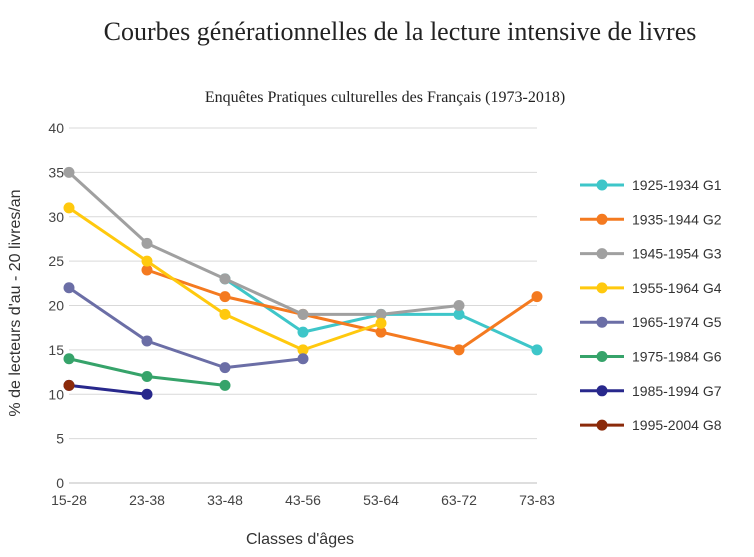  Describe the element at coordinates (677, 185) in the screenshot. I see `legend-label: 1925-1934 G1` at that location.